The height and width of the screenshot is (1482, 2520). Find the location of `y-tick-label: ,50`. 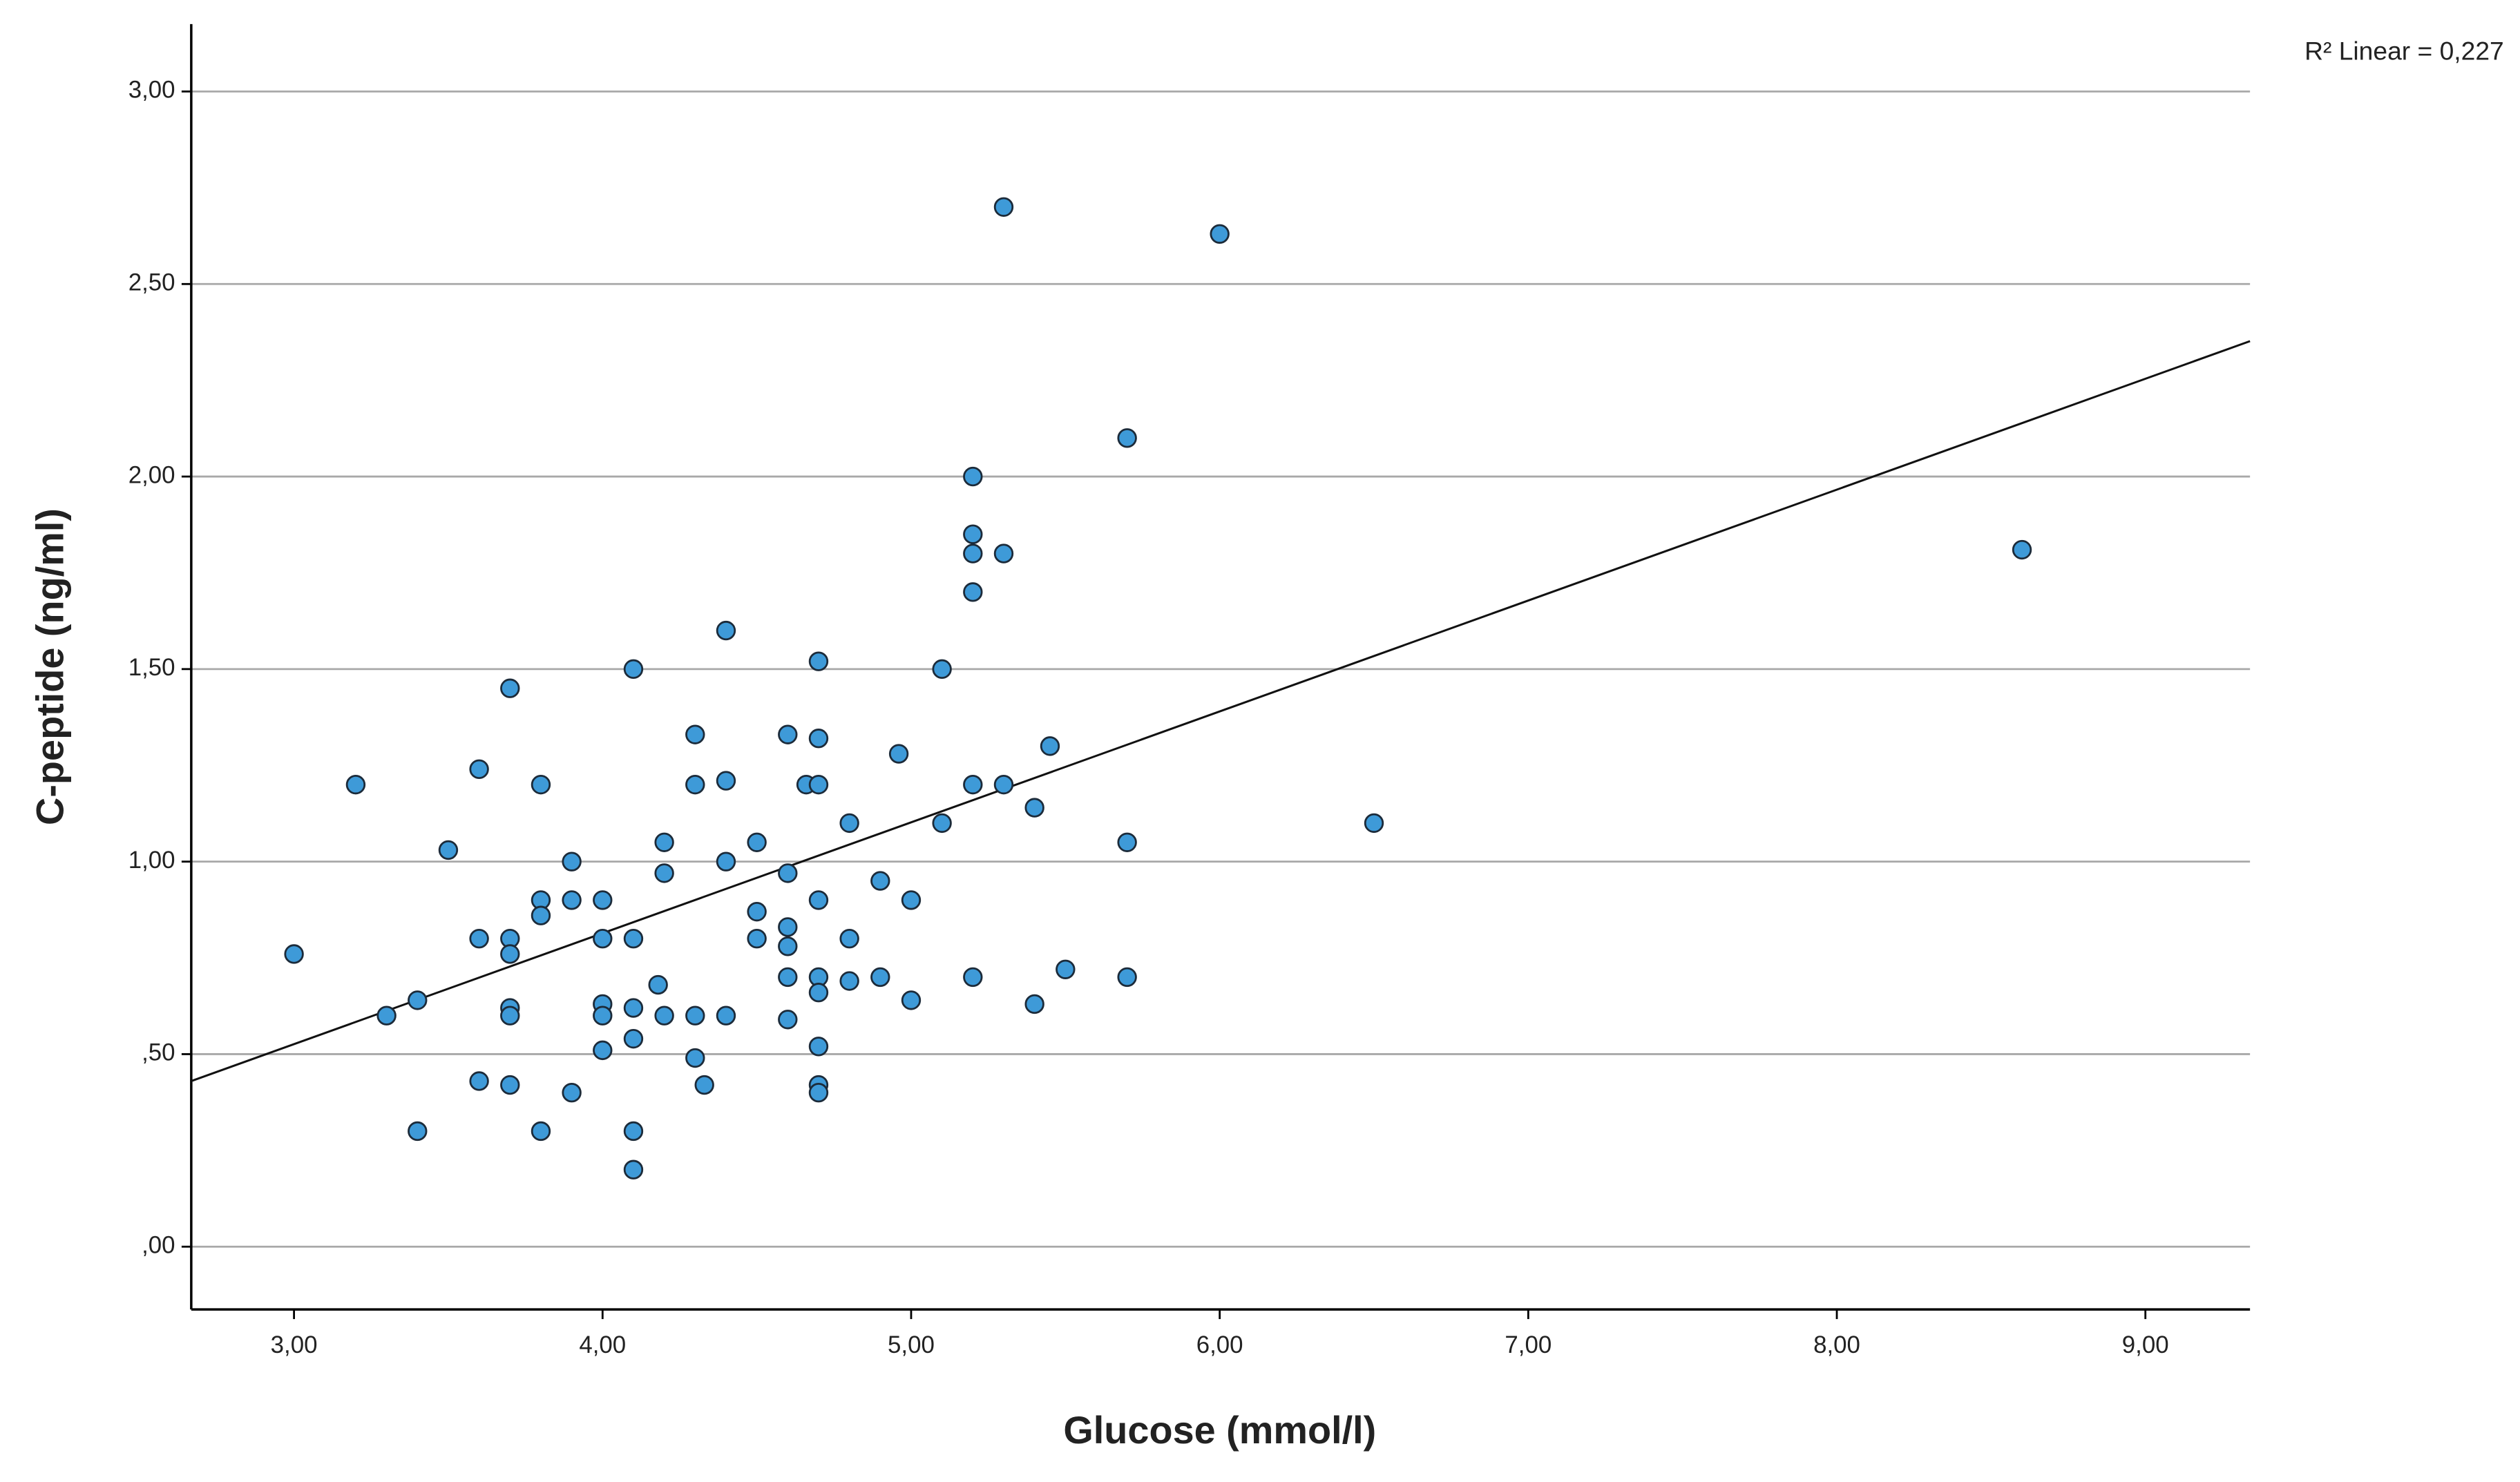

y-tick-label: ,50 is located at coordinates (158, 1052).